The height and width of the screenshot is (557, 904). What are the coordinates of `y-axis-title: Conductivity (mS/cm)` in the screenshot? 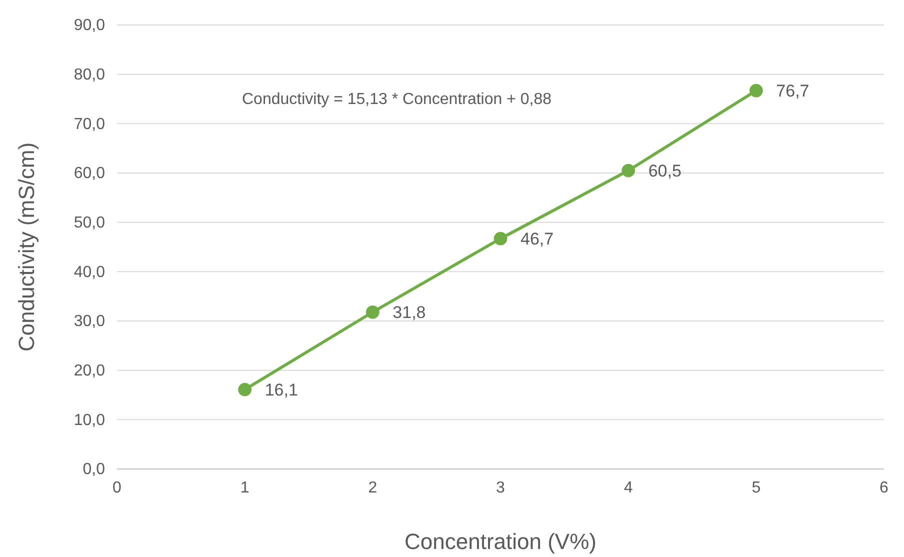 It's located at (26, 247).